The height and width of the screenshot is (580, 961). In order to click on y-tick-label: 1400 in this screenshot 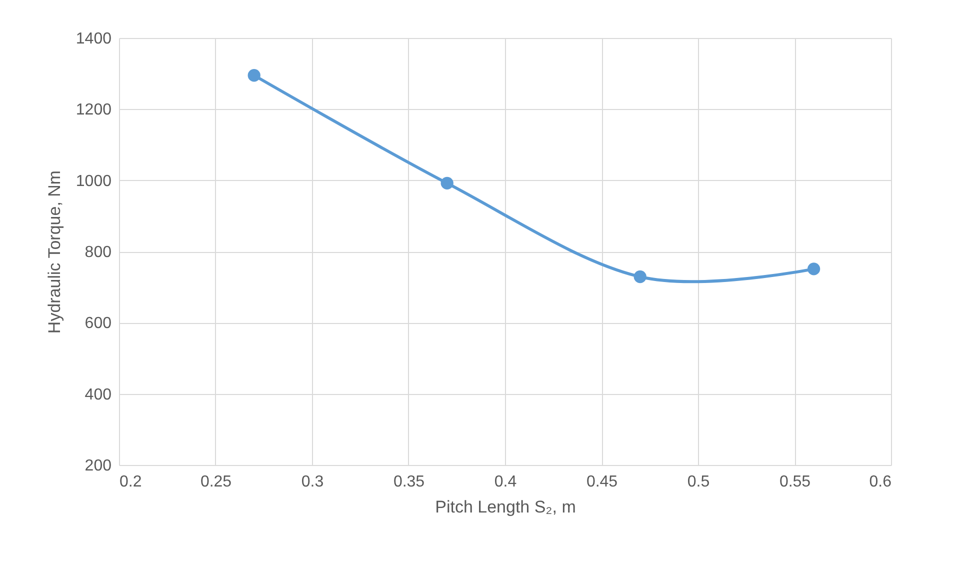, I will do `click(94, 39)`.